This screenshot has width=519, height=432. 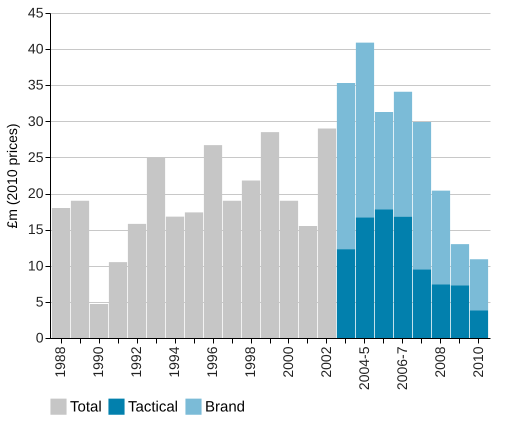 What do you see at coordinates (174, 362) in the screenshot?
I see `x-tick-label: 1994` at bounding box center [174, 362].